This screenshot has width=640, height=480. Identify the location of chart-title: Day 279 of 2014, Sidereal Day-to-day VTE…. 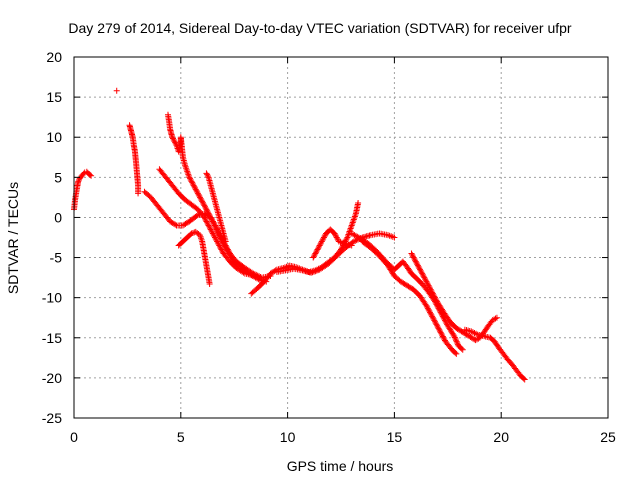
(320, 28).